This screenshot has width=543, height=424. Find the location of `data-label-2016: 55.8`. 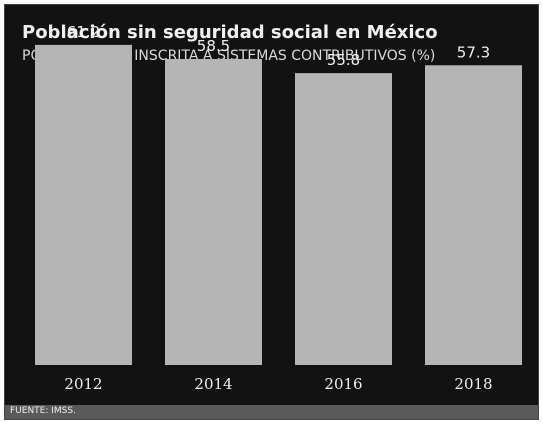

data-label-2016: 55.8 is located at coordinates (343, 60).